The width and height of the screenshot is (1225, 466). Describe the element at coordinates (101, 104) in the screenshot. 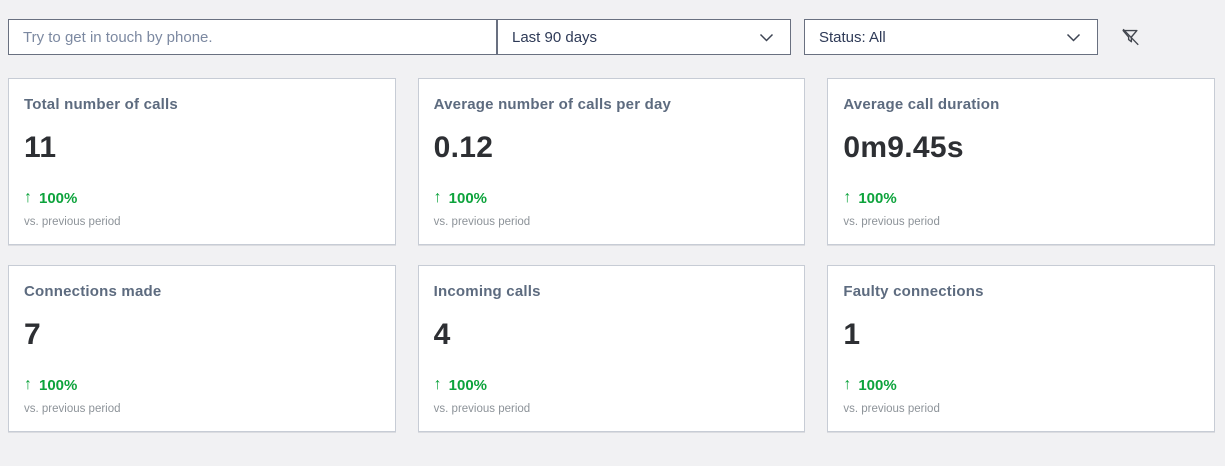

I see `stat-card-title: Total number of calls` at that location.